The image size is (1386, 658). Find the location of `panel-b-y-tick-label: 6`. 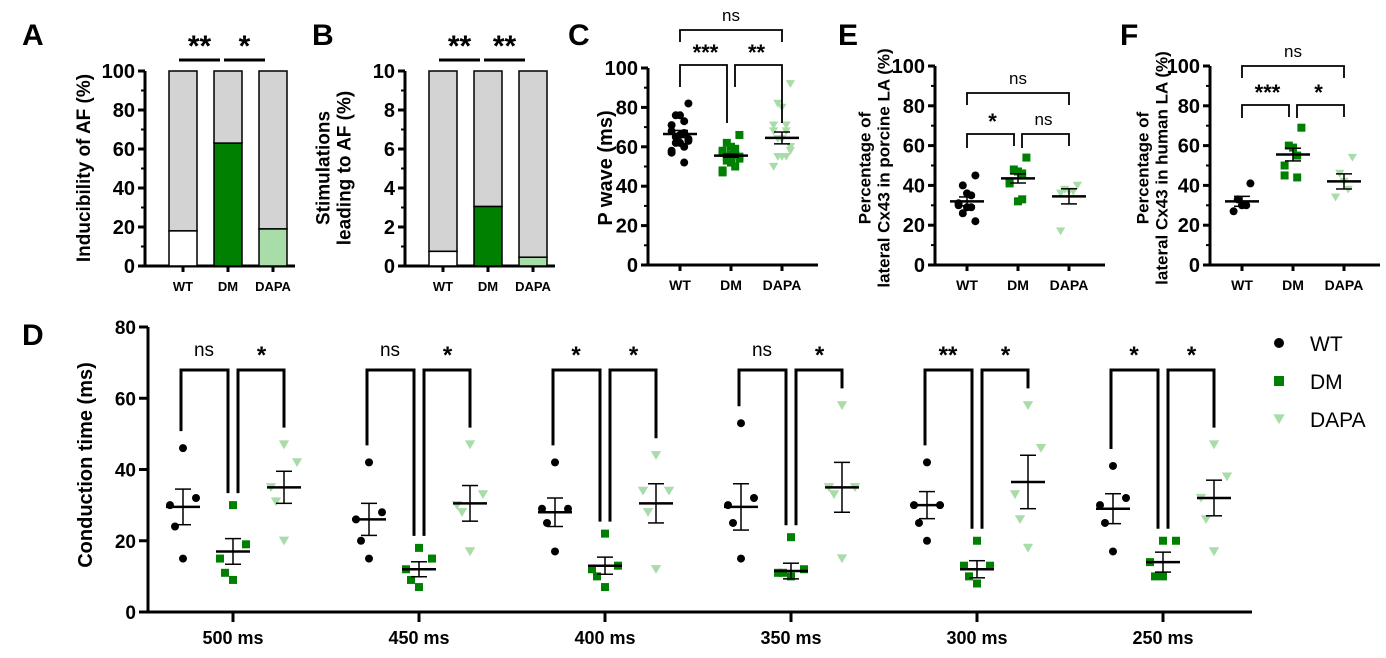

panel-b-y-tick-label: 6 is located at coordinates (389, 150).